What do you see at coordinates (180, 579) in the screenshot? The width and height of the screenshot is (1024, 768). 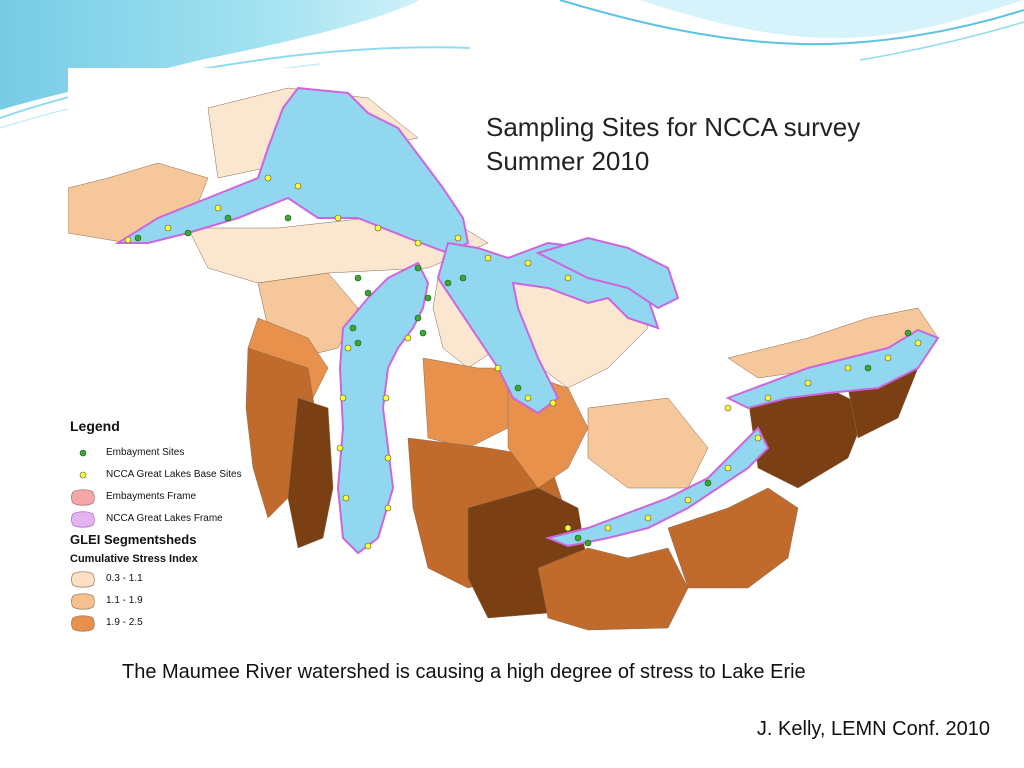 I see `legend-item-stress-class: 0.3 - 1.1` at bounding box center [180, 579].